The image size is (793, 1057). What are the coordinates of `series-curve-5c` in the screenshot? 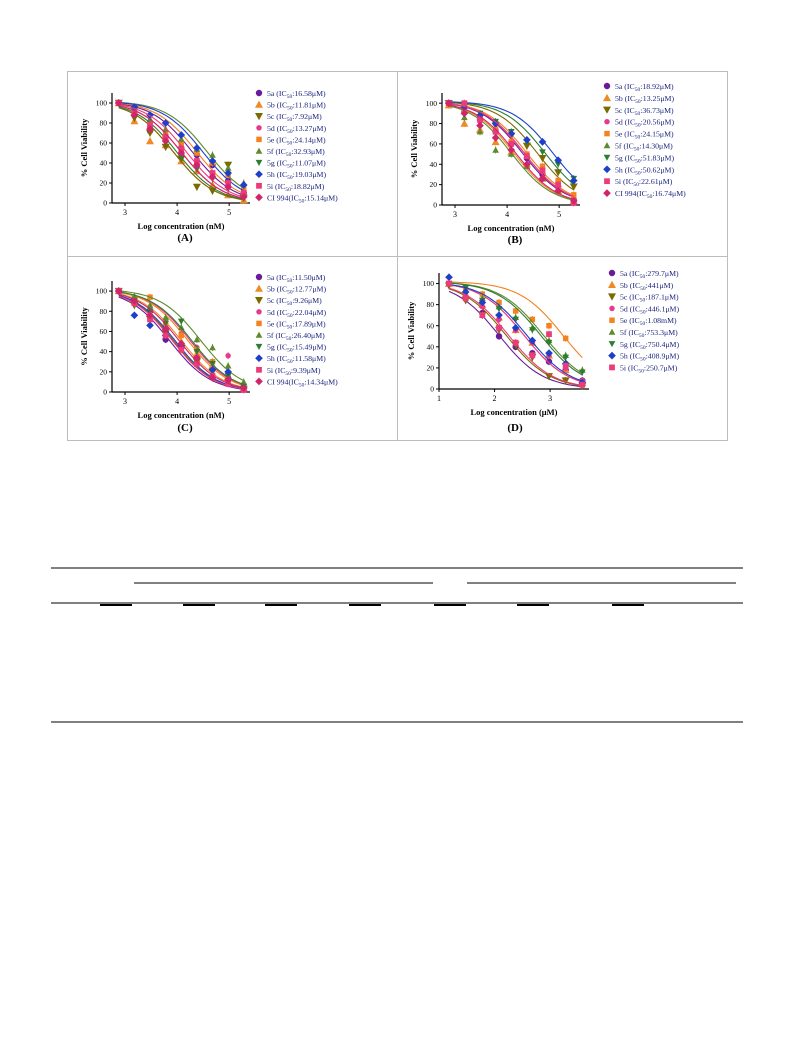 It's located at (511, 146).